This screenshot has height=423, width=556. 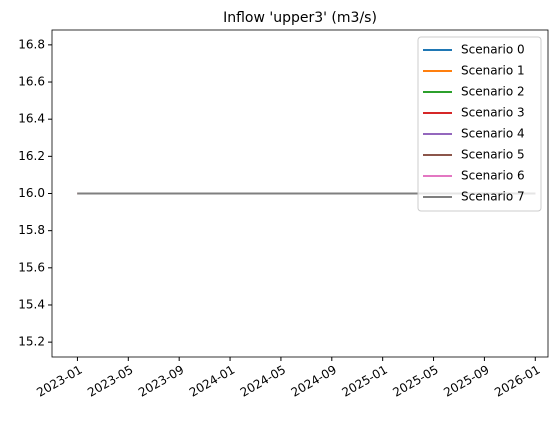 I want to click on legend-label: Scenario 4, so click(x=493, y=134).